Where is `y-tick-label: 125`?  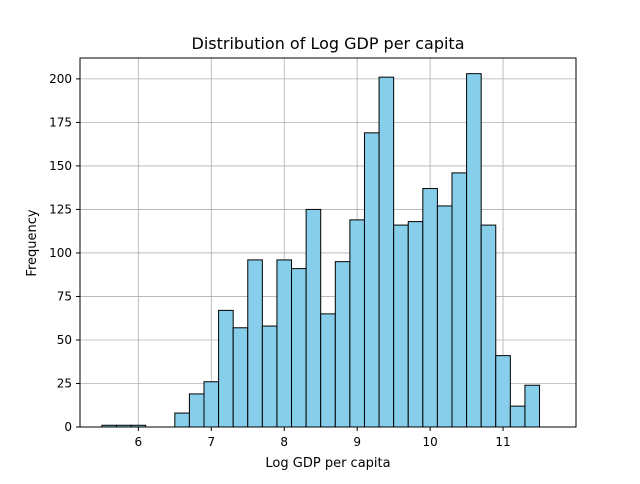
y-tick-label: 125 is located at coordinates (60, 209).